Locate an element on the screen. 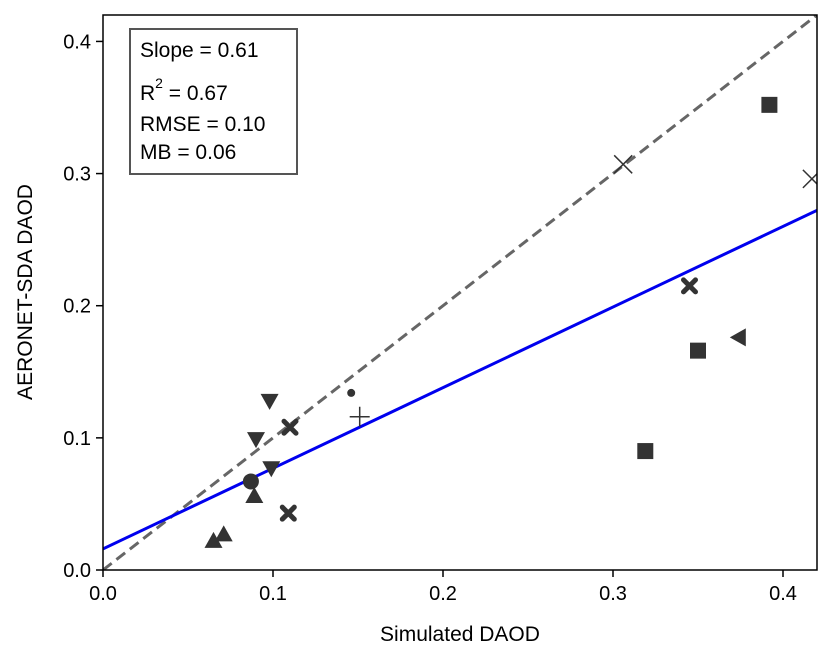 The height and width of the screenshot is (646, 818). data-point-plus is located at coordinates (359, 416).